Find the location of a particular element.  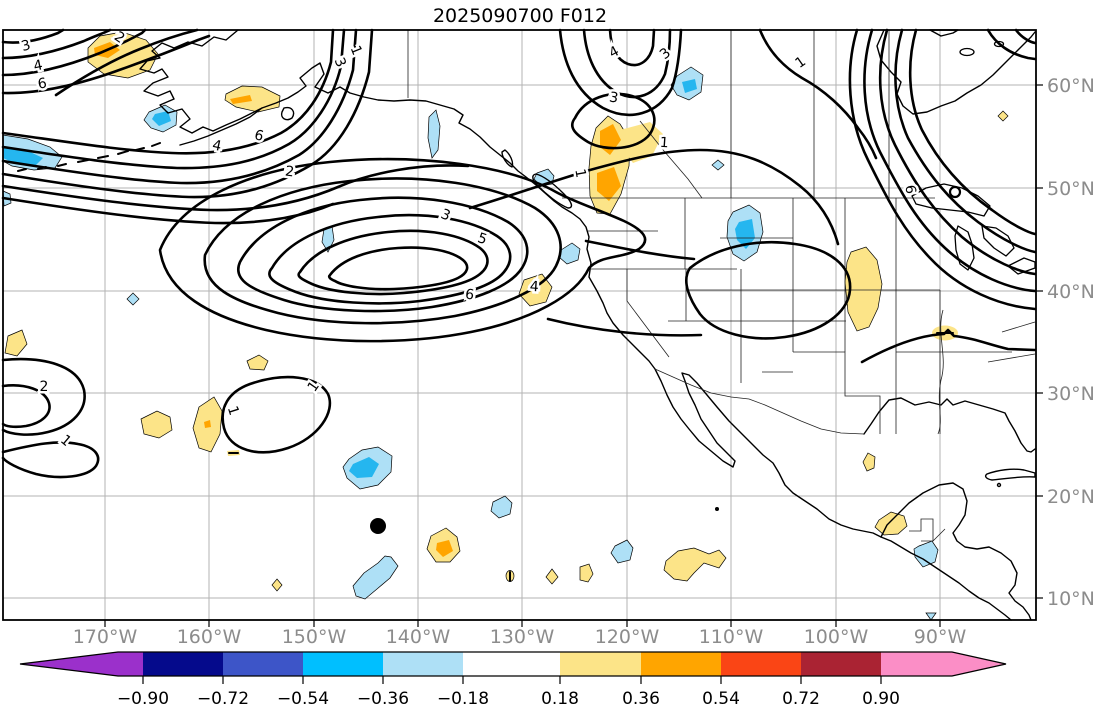

x-axis-label: 160°W is located at coordinates (209, 637).